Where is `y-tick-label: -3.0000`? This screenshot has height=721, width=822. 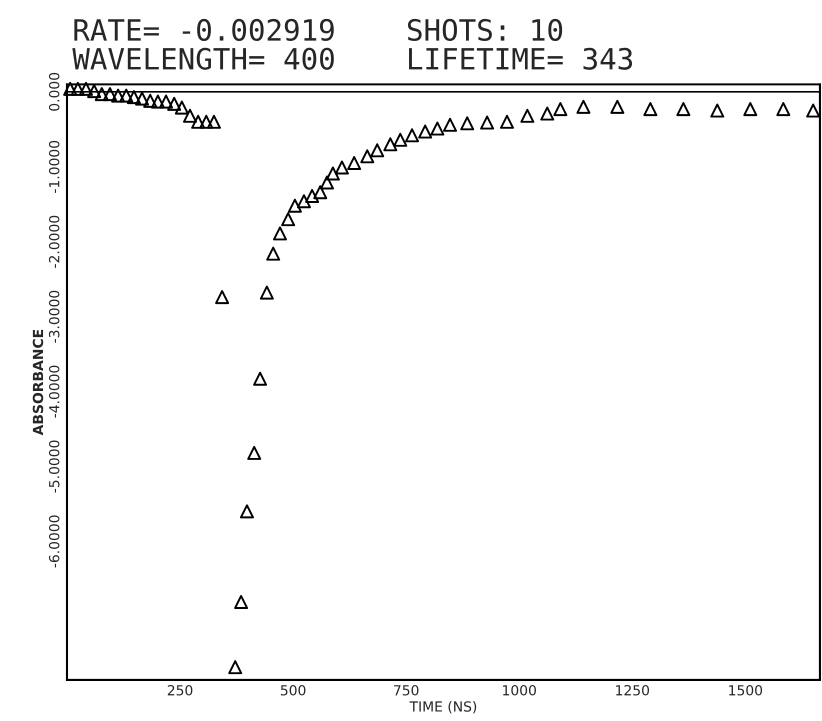
y-tick-label: -3.0000 is located at coordinates (54, 316).